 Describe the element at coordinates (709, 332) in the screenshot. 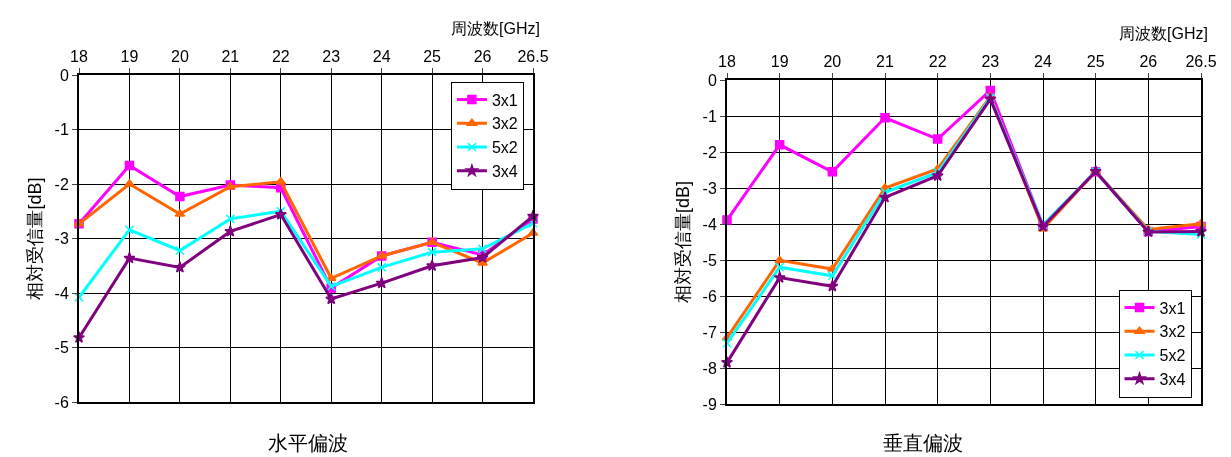

I see `y-tick-label: -7` at that location.